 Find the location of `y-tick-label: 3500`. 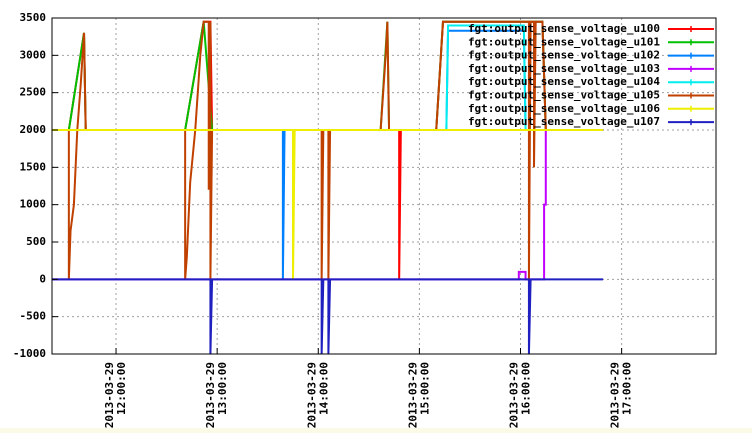

y-tick-label: 3500 is located at coordinates (33, 17).